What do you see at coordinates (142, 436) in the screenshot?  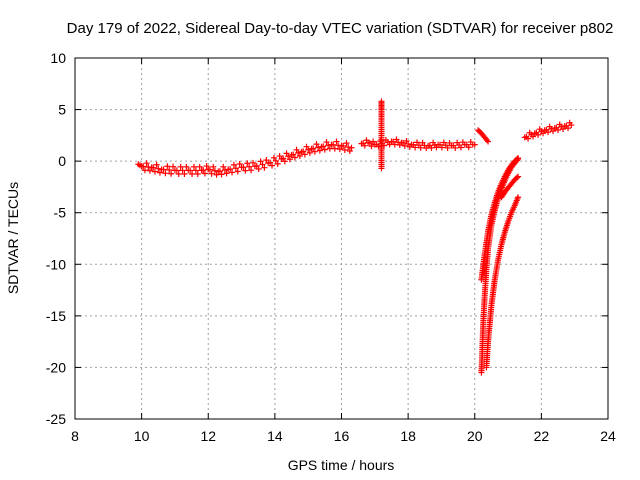 I see `x-tick-label: 10` at bounding box center [142, 436].